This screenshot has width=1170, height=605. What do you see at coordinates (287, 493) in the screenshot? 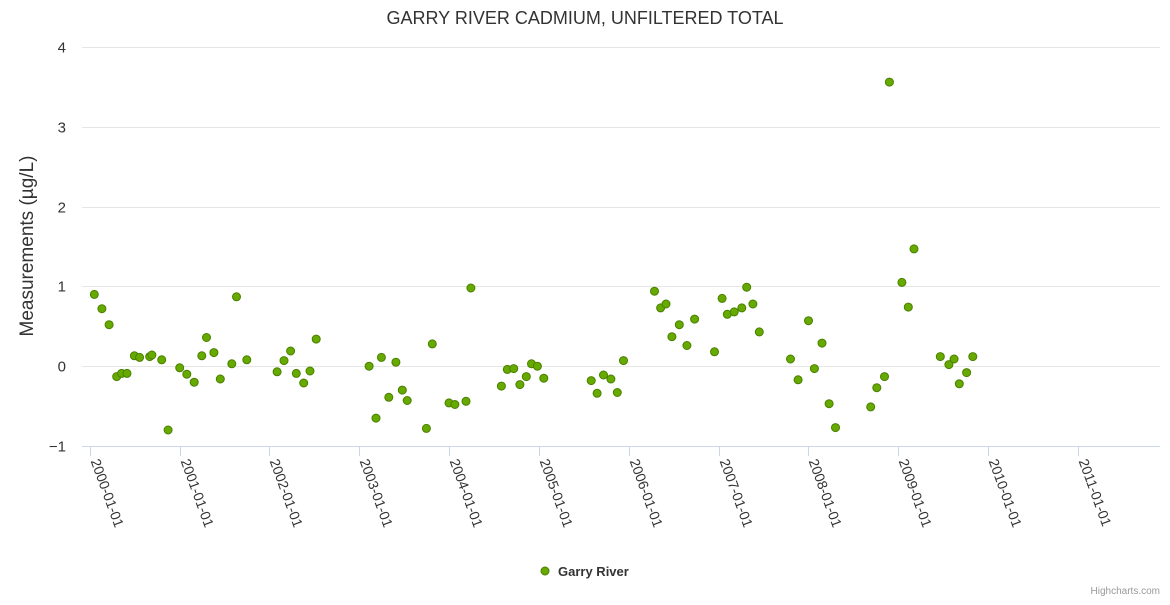
I see `x-tick-label: 2002-01-01` at bounding box center [287, 493].